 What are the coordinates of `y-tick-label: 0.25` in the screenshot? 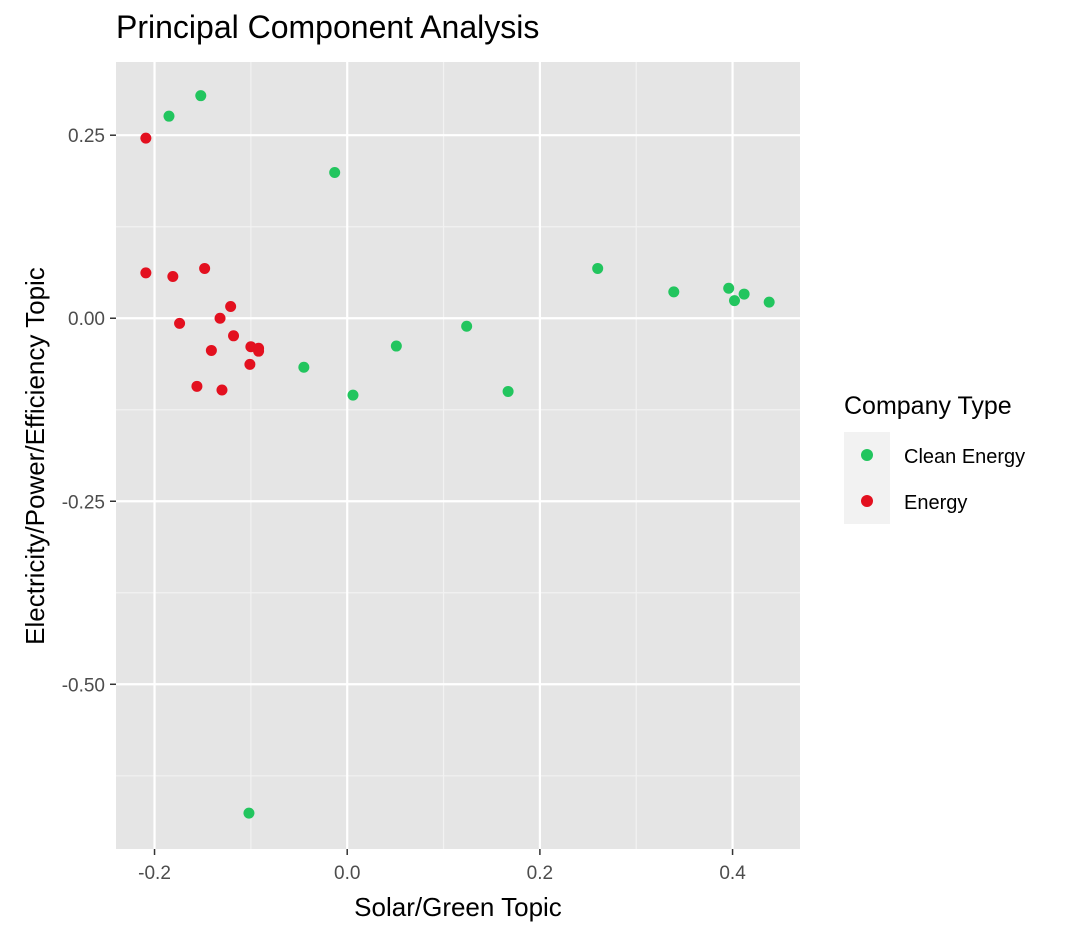 It's located at (86, 136).